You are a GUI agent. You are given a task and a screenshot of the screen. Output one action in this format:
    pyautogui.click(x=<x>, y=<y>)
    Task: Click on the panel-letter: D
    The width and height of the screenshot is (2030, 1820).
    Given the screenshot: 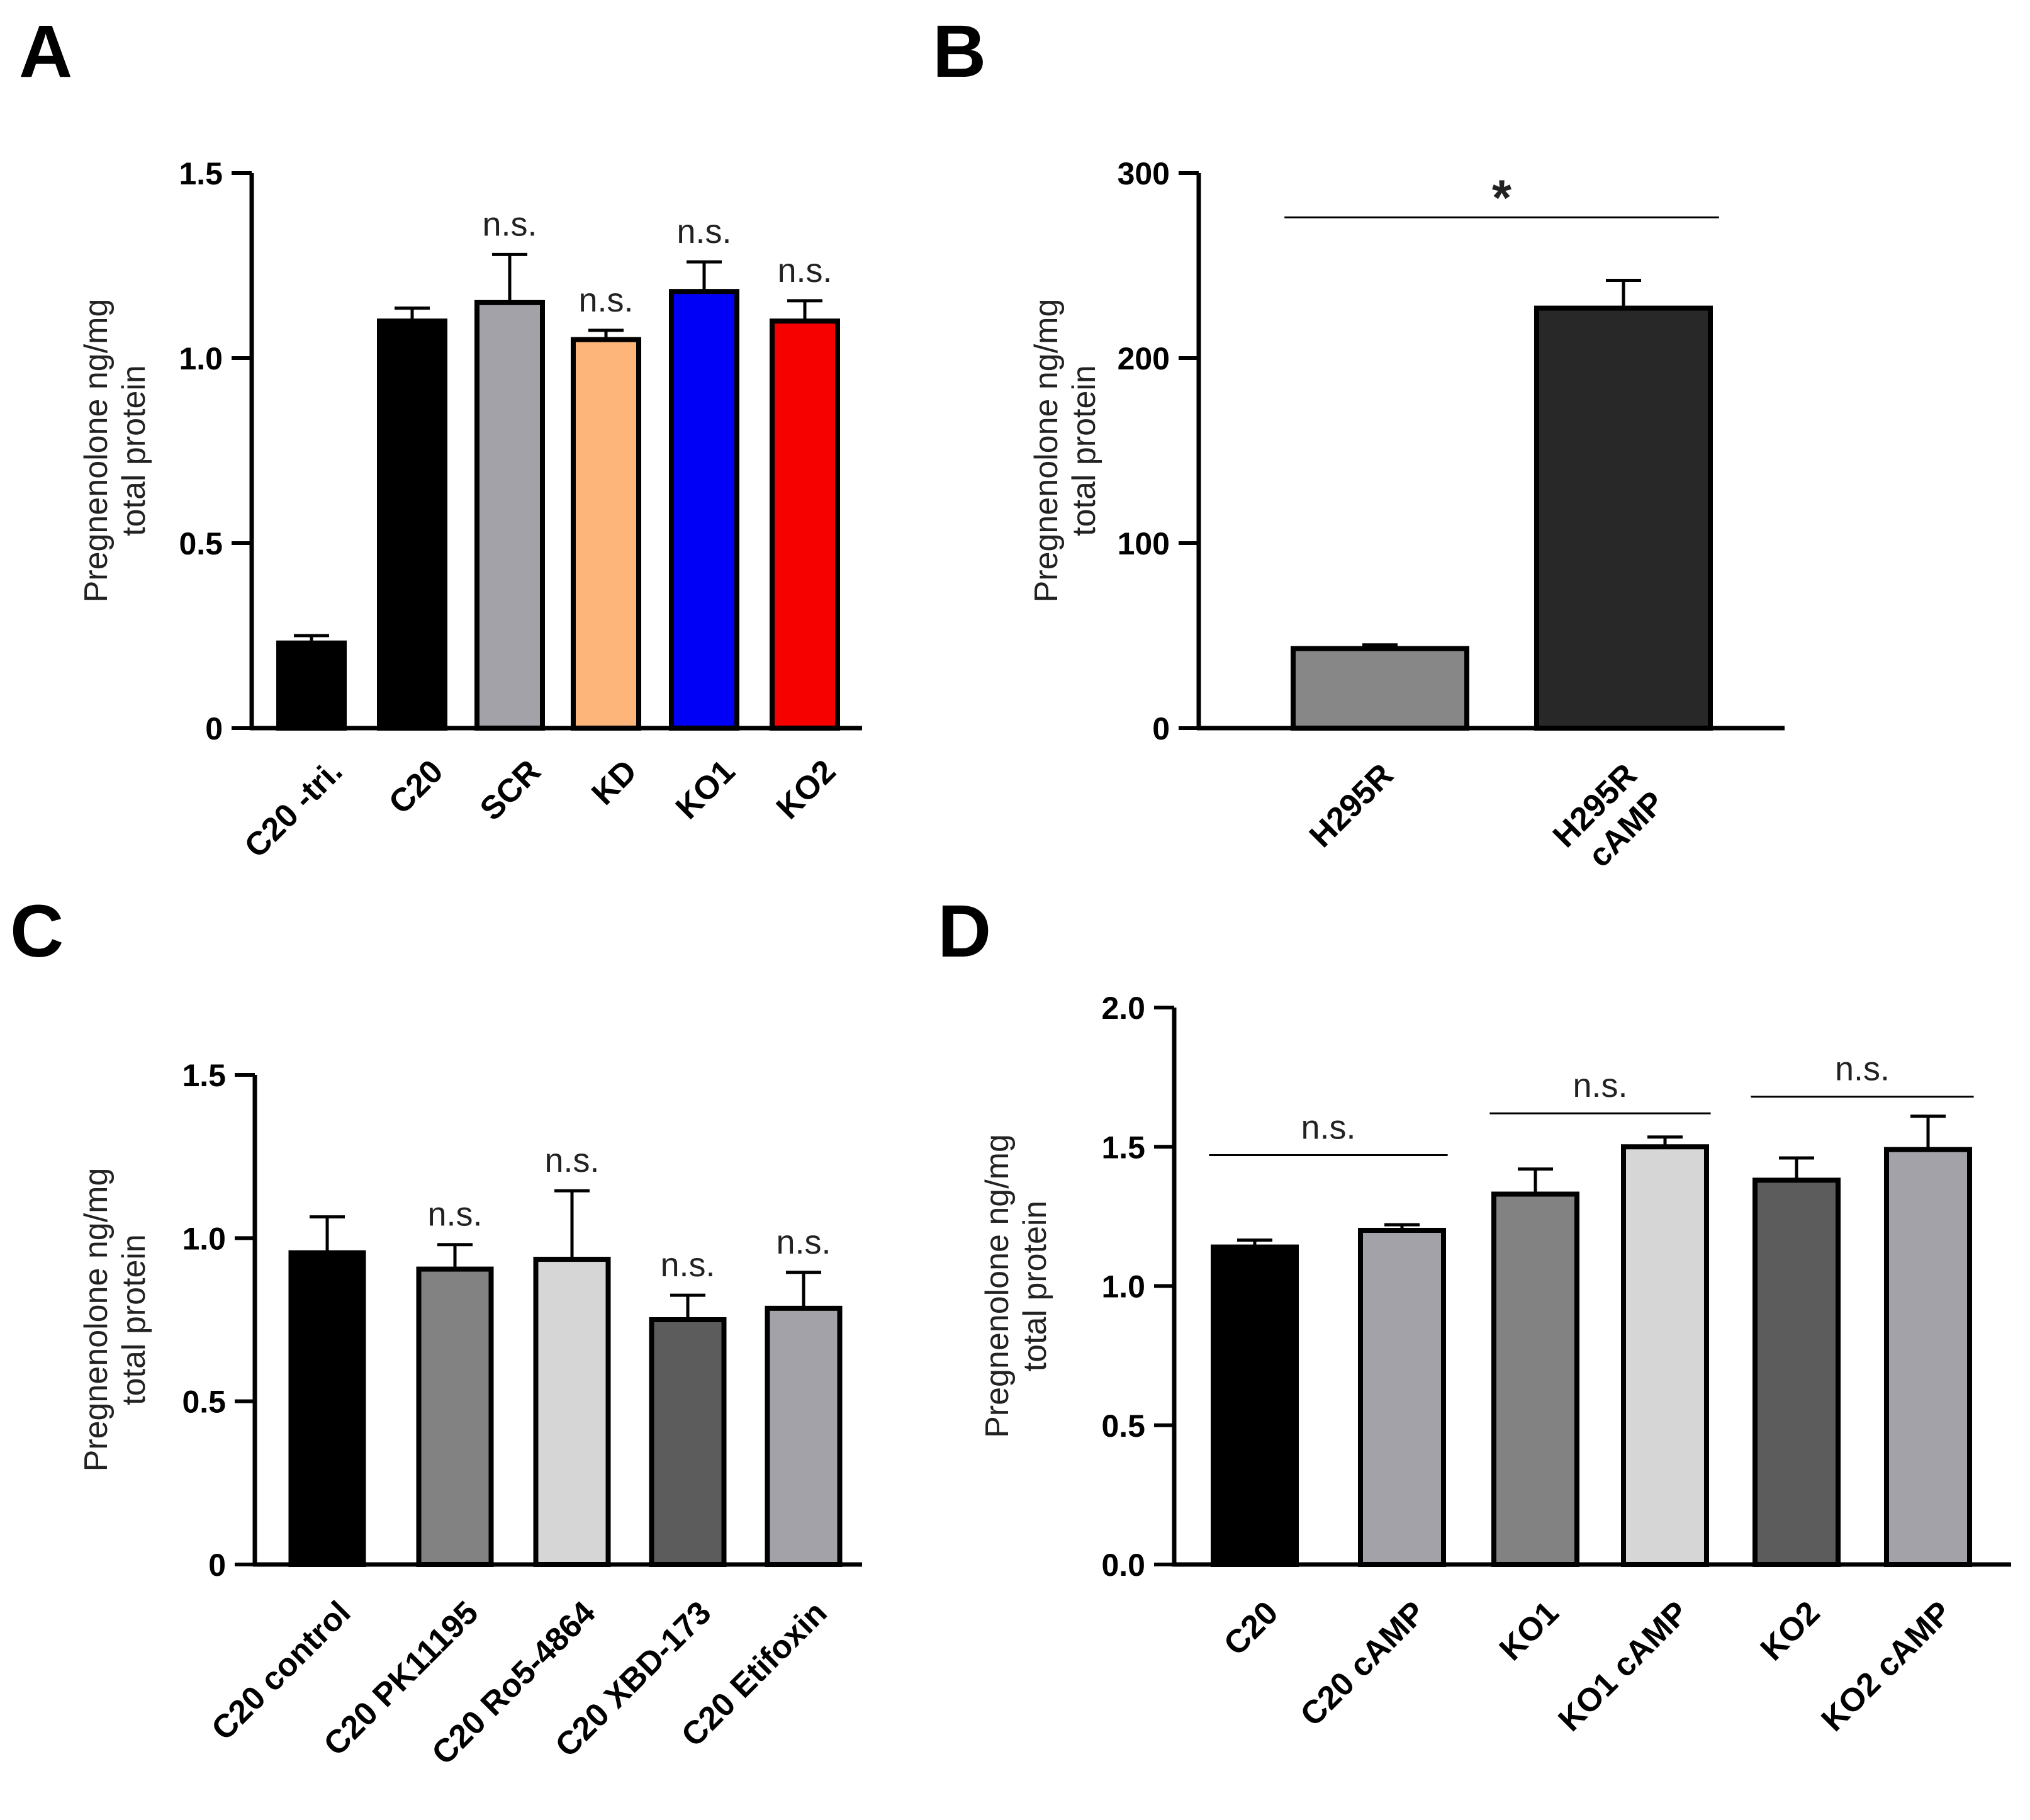 What is the action you would take?
    pyautogui.click(x=964, y=931)
    